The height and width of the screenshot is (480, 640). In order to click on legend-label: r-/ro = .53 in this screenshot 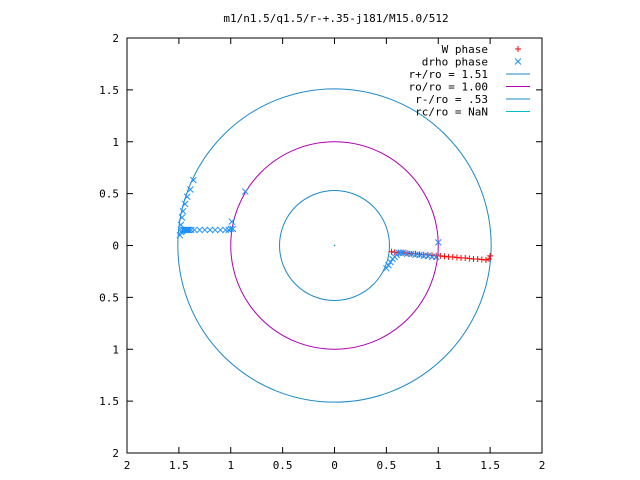, I will do `click(451, 99)`.